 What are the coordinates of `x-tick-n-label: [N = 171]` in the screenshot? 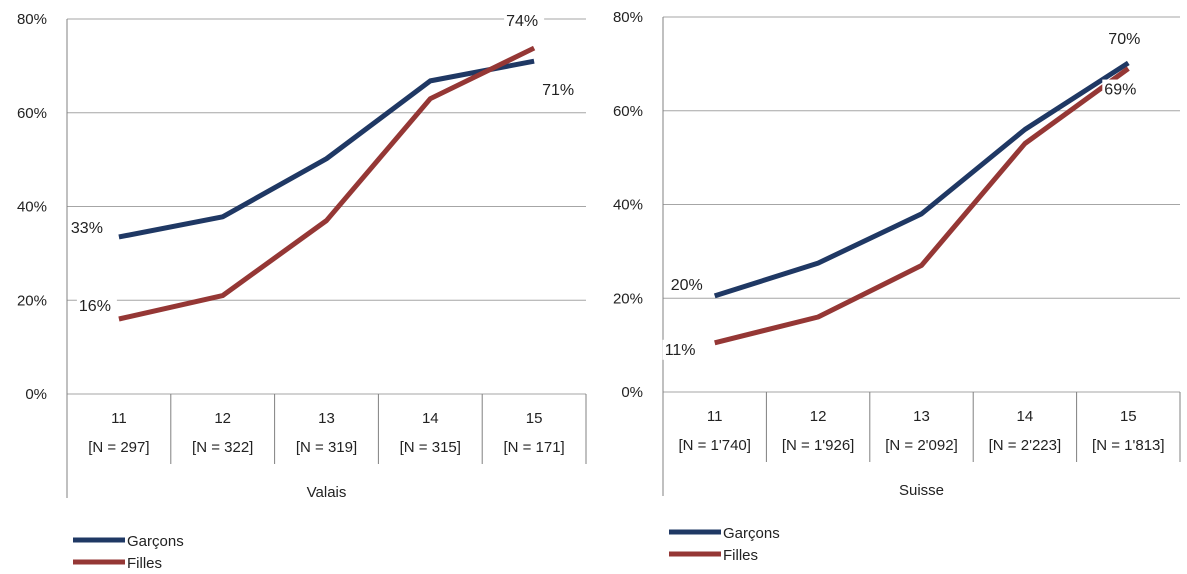 It's located at (533, 447).